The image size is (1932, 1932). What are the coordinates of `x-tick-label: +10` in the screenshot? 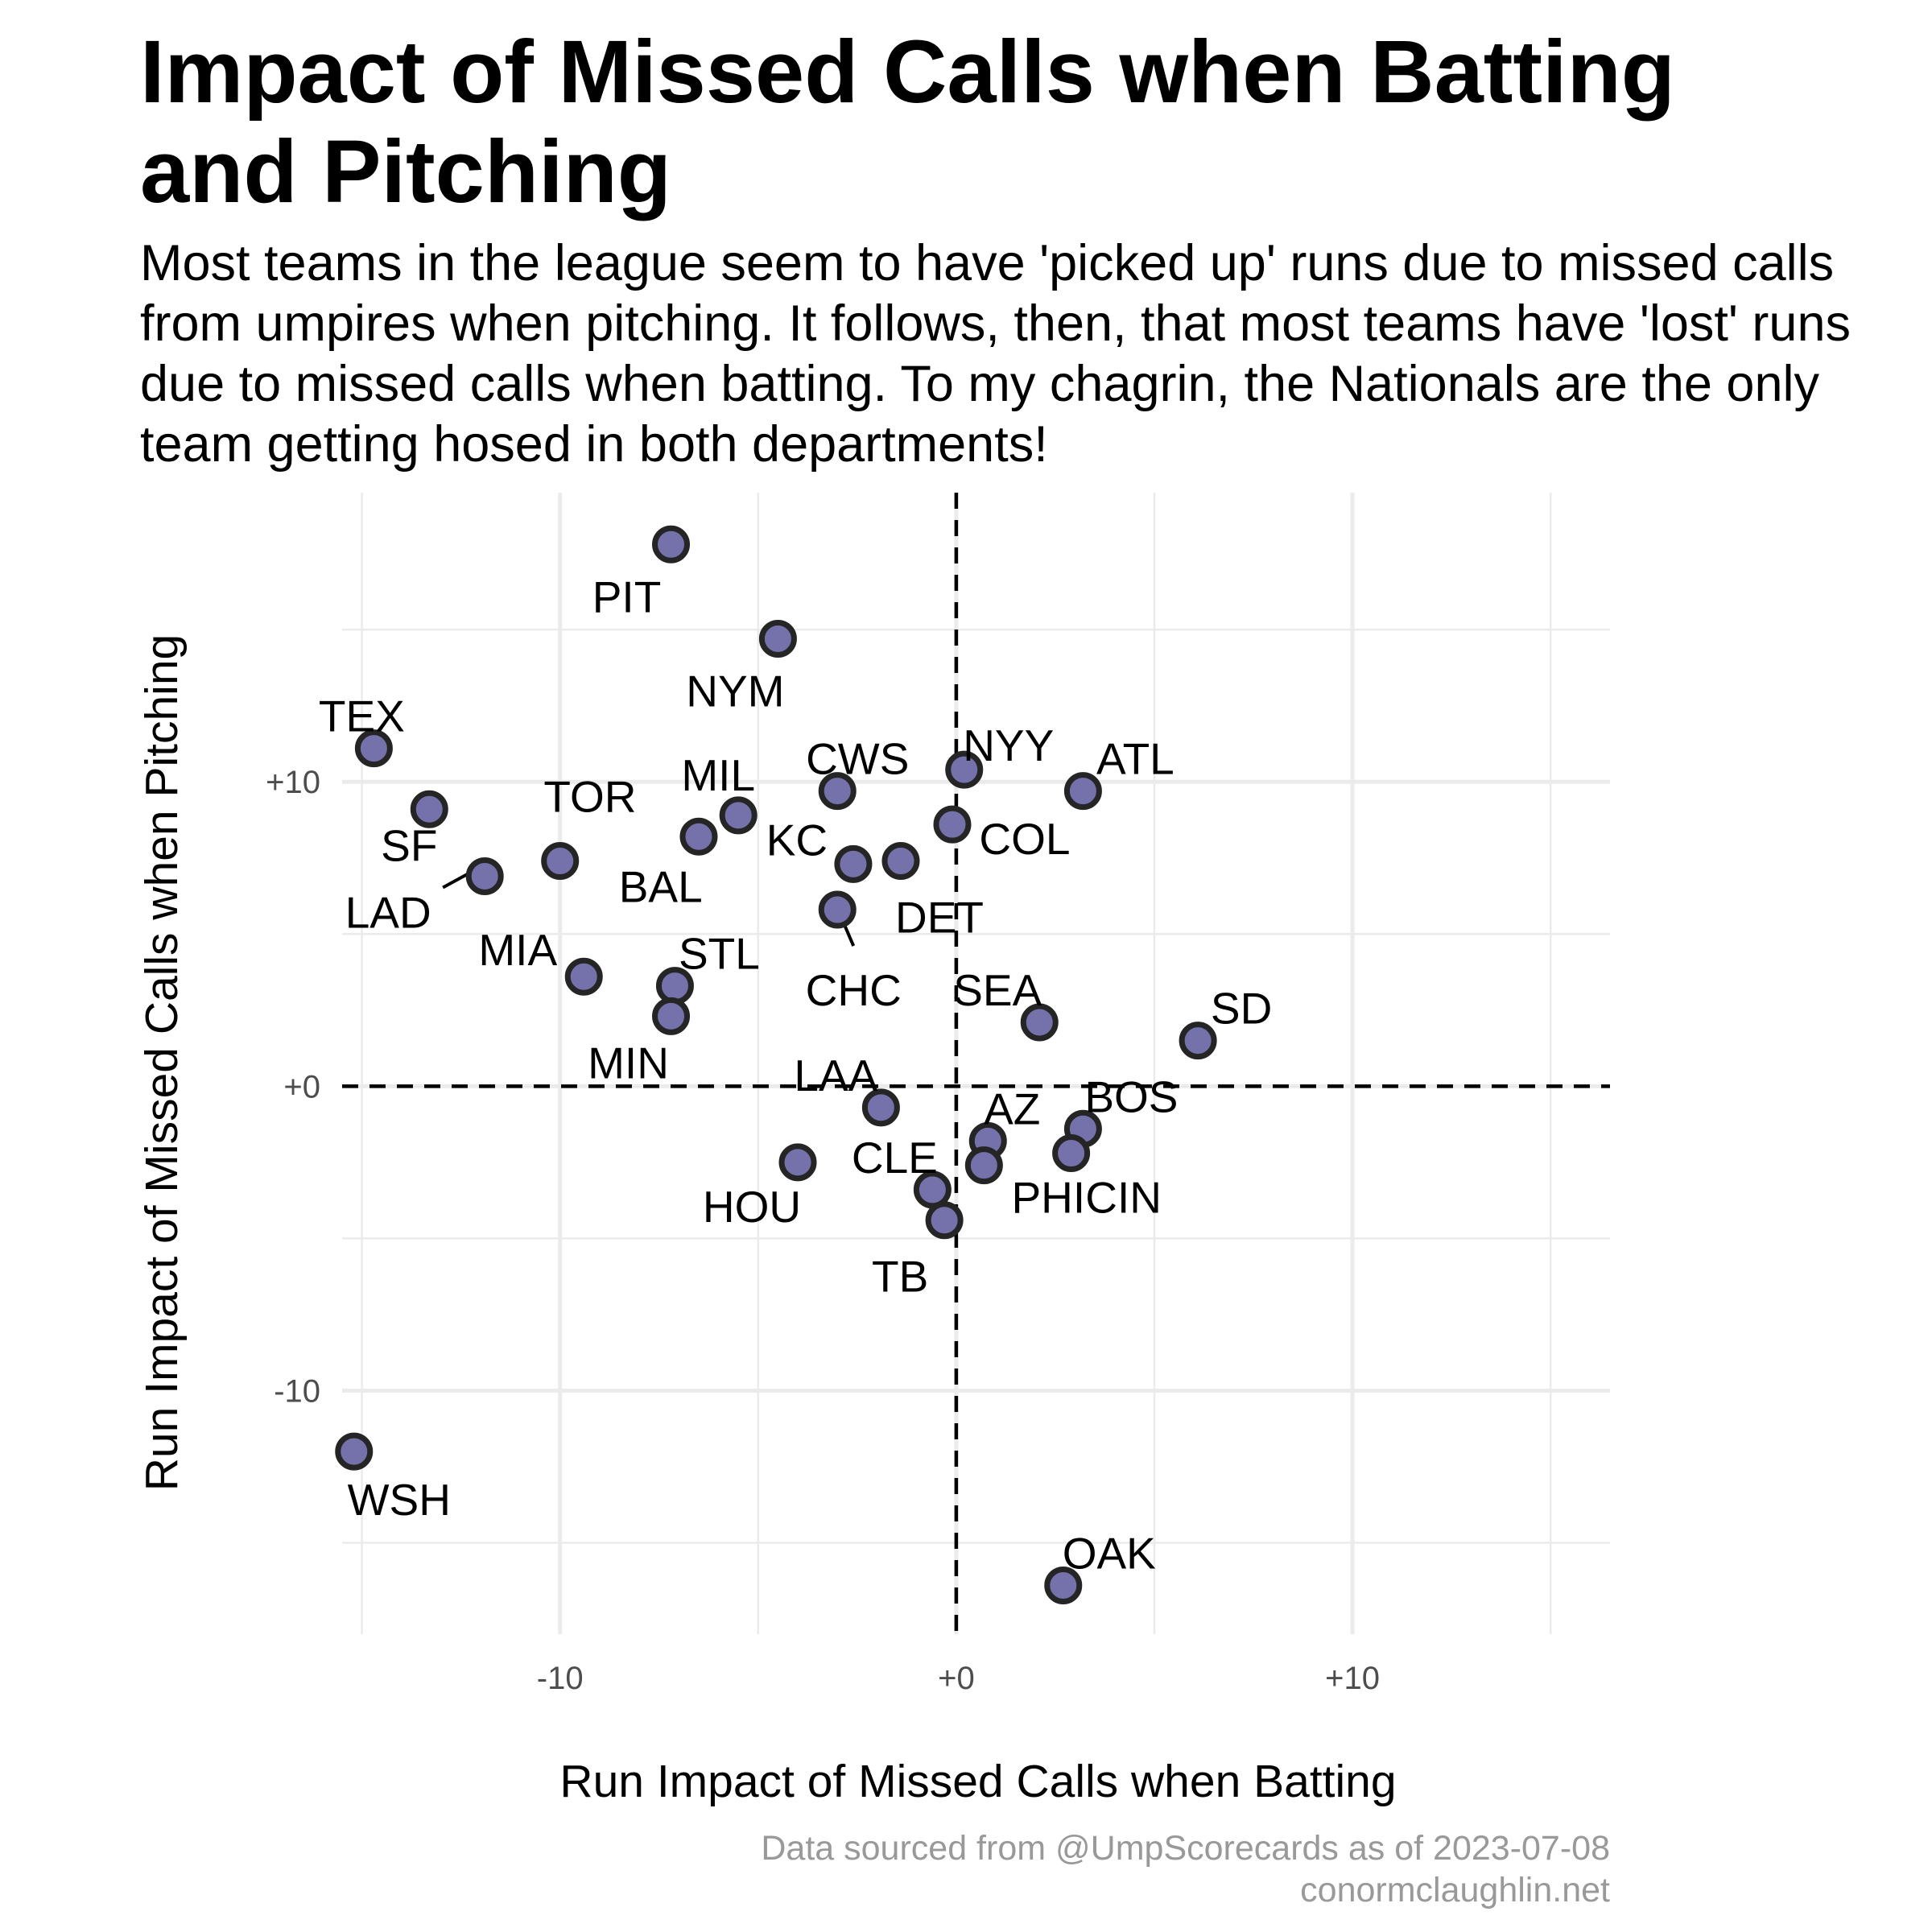 It's located at (1352, 1678).